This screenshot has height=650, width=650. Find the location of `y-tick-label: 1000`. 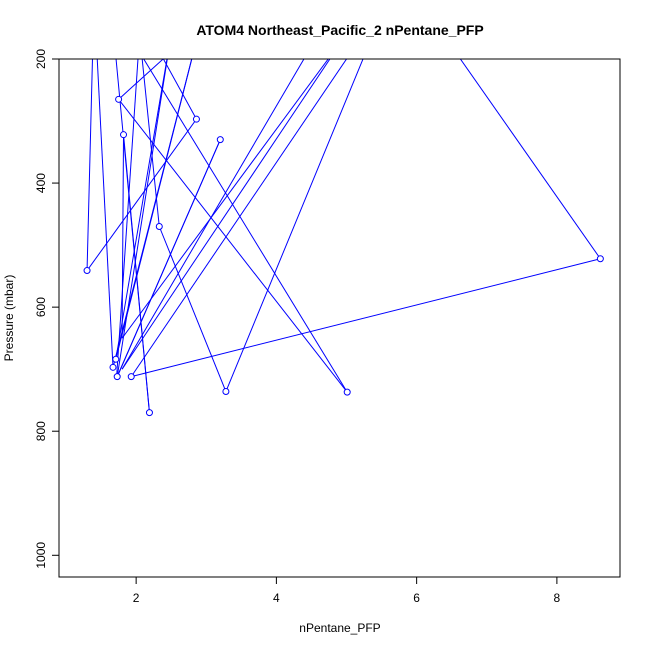

y-tick-label: 1000 is located at coordinates (41, 555).